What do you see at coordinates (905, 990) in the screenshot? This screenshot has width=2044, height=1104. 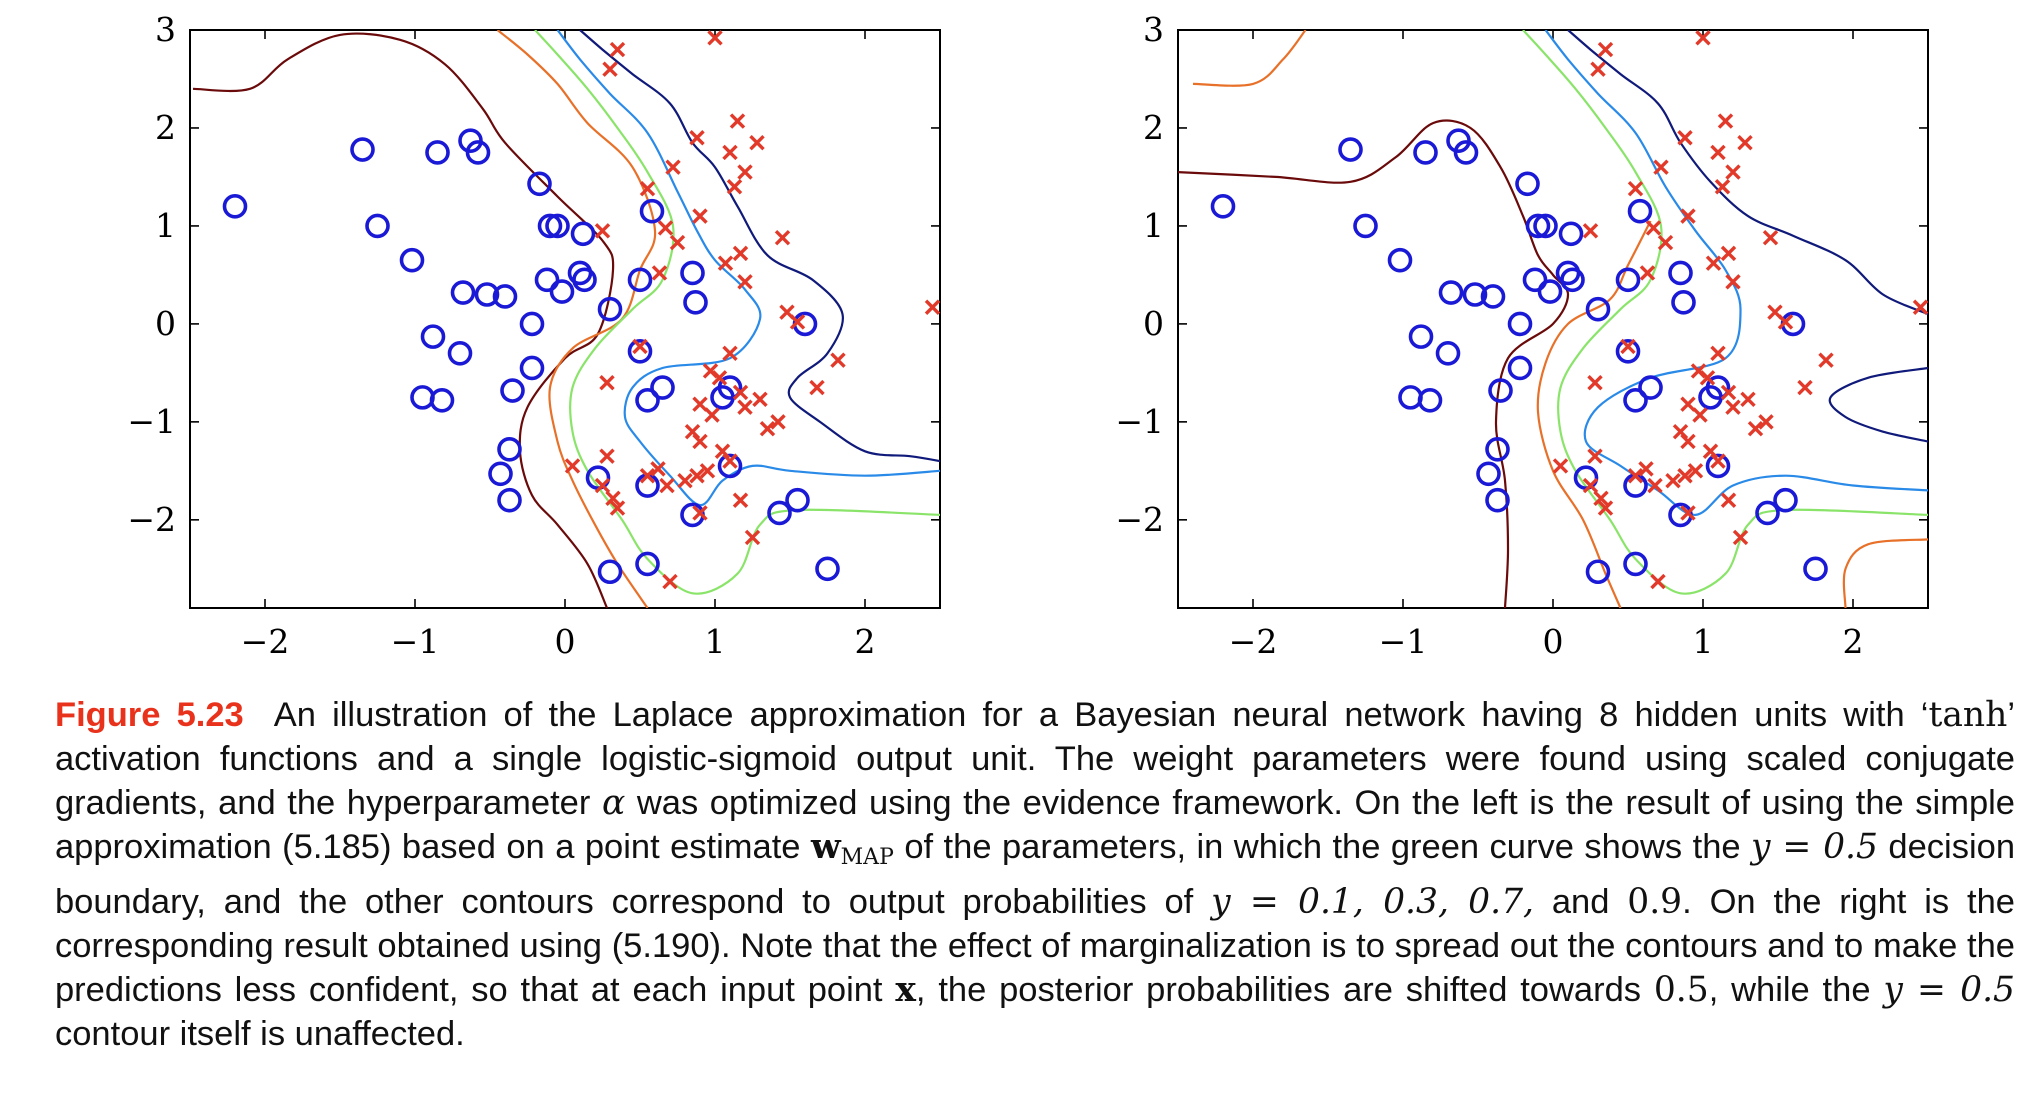 I see `x-symbol: x` at bounding box center [905, 990].